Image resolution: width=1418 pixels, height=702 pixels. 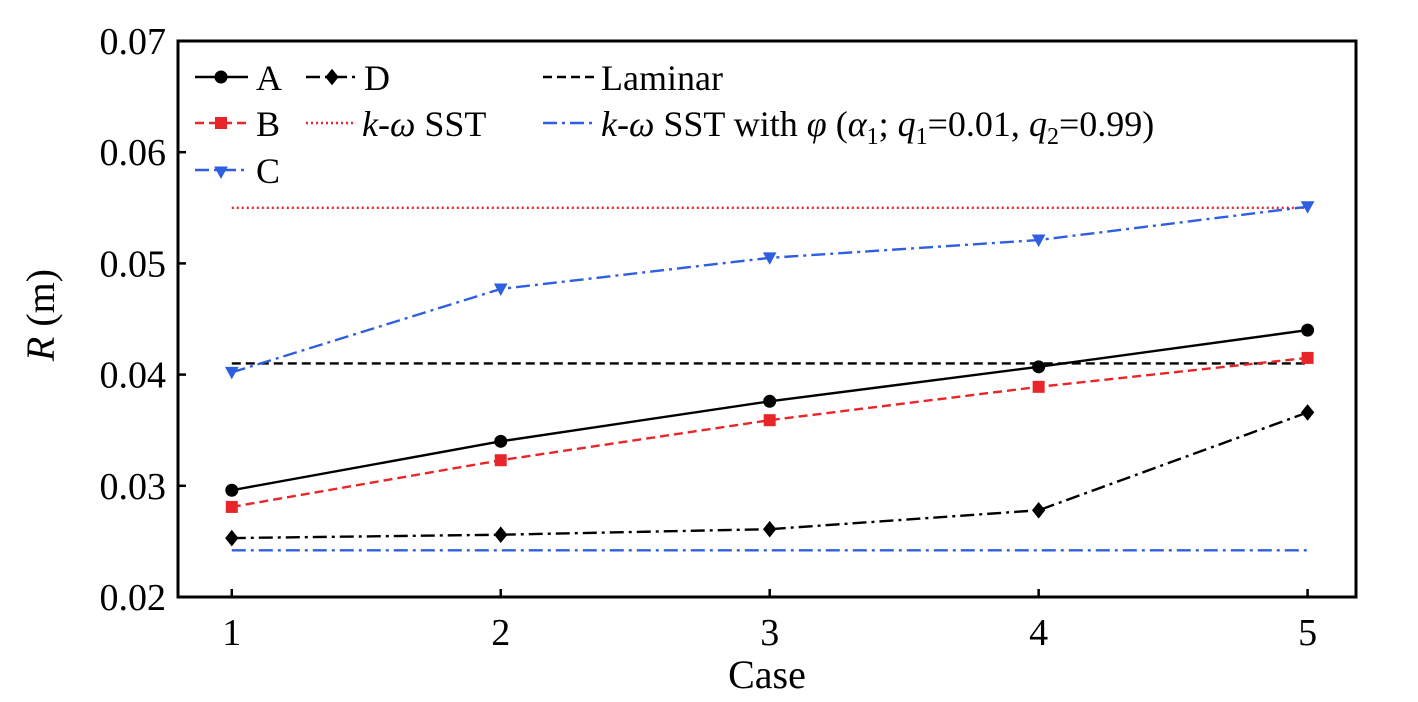 What do you see at coordinates (978, 124) in the screenshot?
I see `legend-q1-value: =0.01,` at bounding box center [978, 124].